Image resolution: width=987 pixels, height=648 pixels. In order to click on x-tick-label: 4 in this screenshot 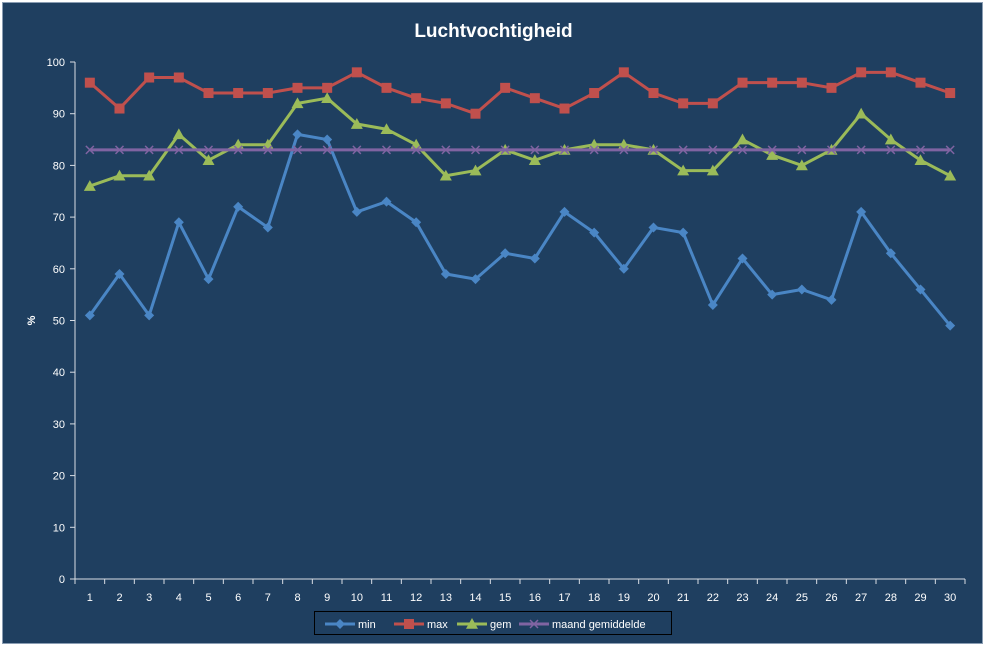, I will do `click(179, 598)`.